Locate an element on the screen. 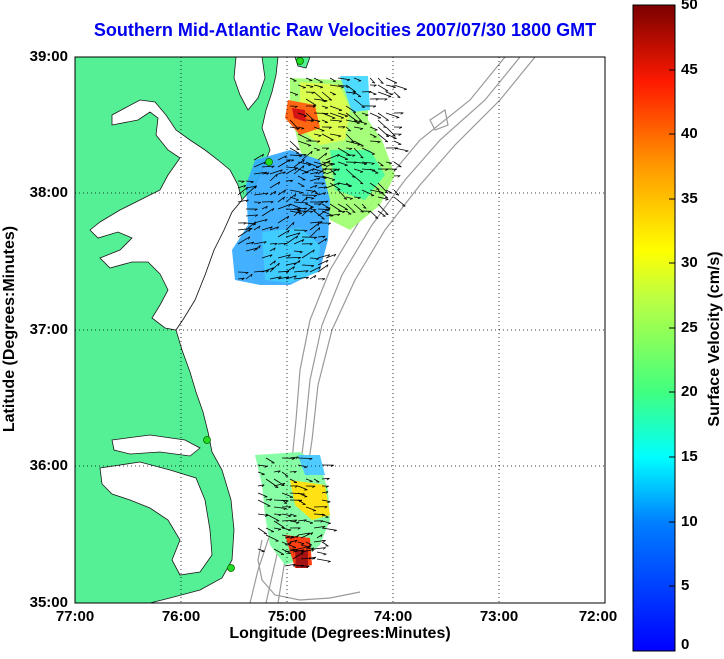 The height and width of the screenshot is (659, 724). y-tick-label: 36:00 is located at coordinates (48, 465).